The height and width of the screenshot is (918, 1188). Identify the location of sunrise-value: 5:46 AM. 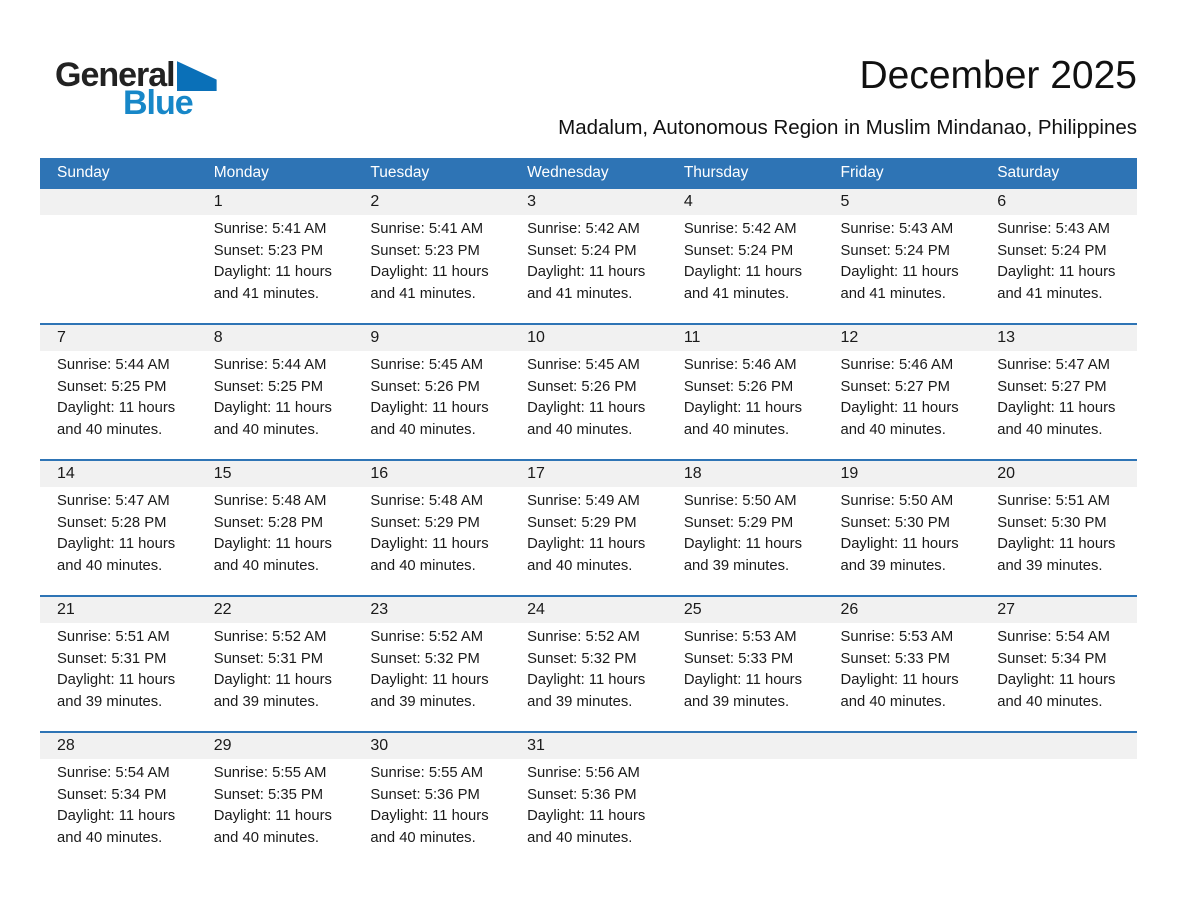
(769, 365).